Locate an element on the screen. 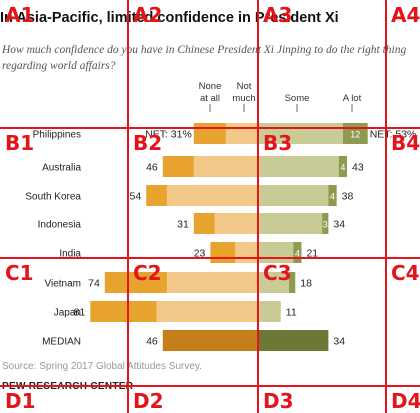 Image resolution: width=420 pixels, height=413 pixels. grid-cell-label: C3 is located at coordinates (277, 273).